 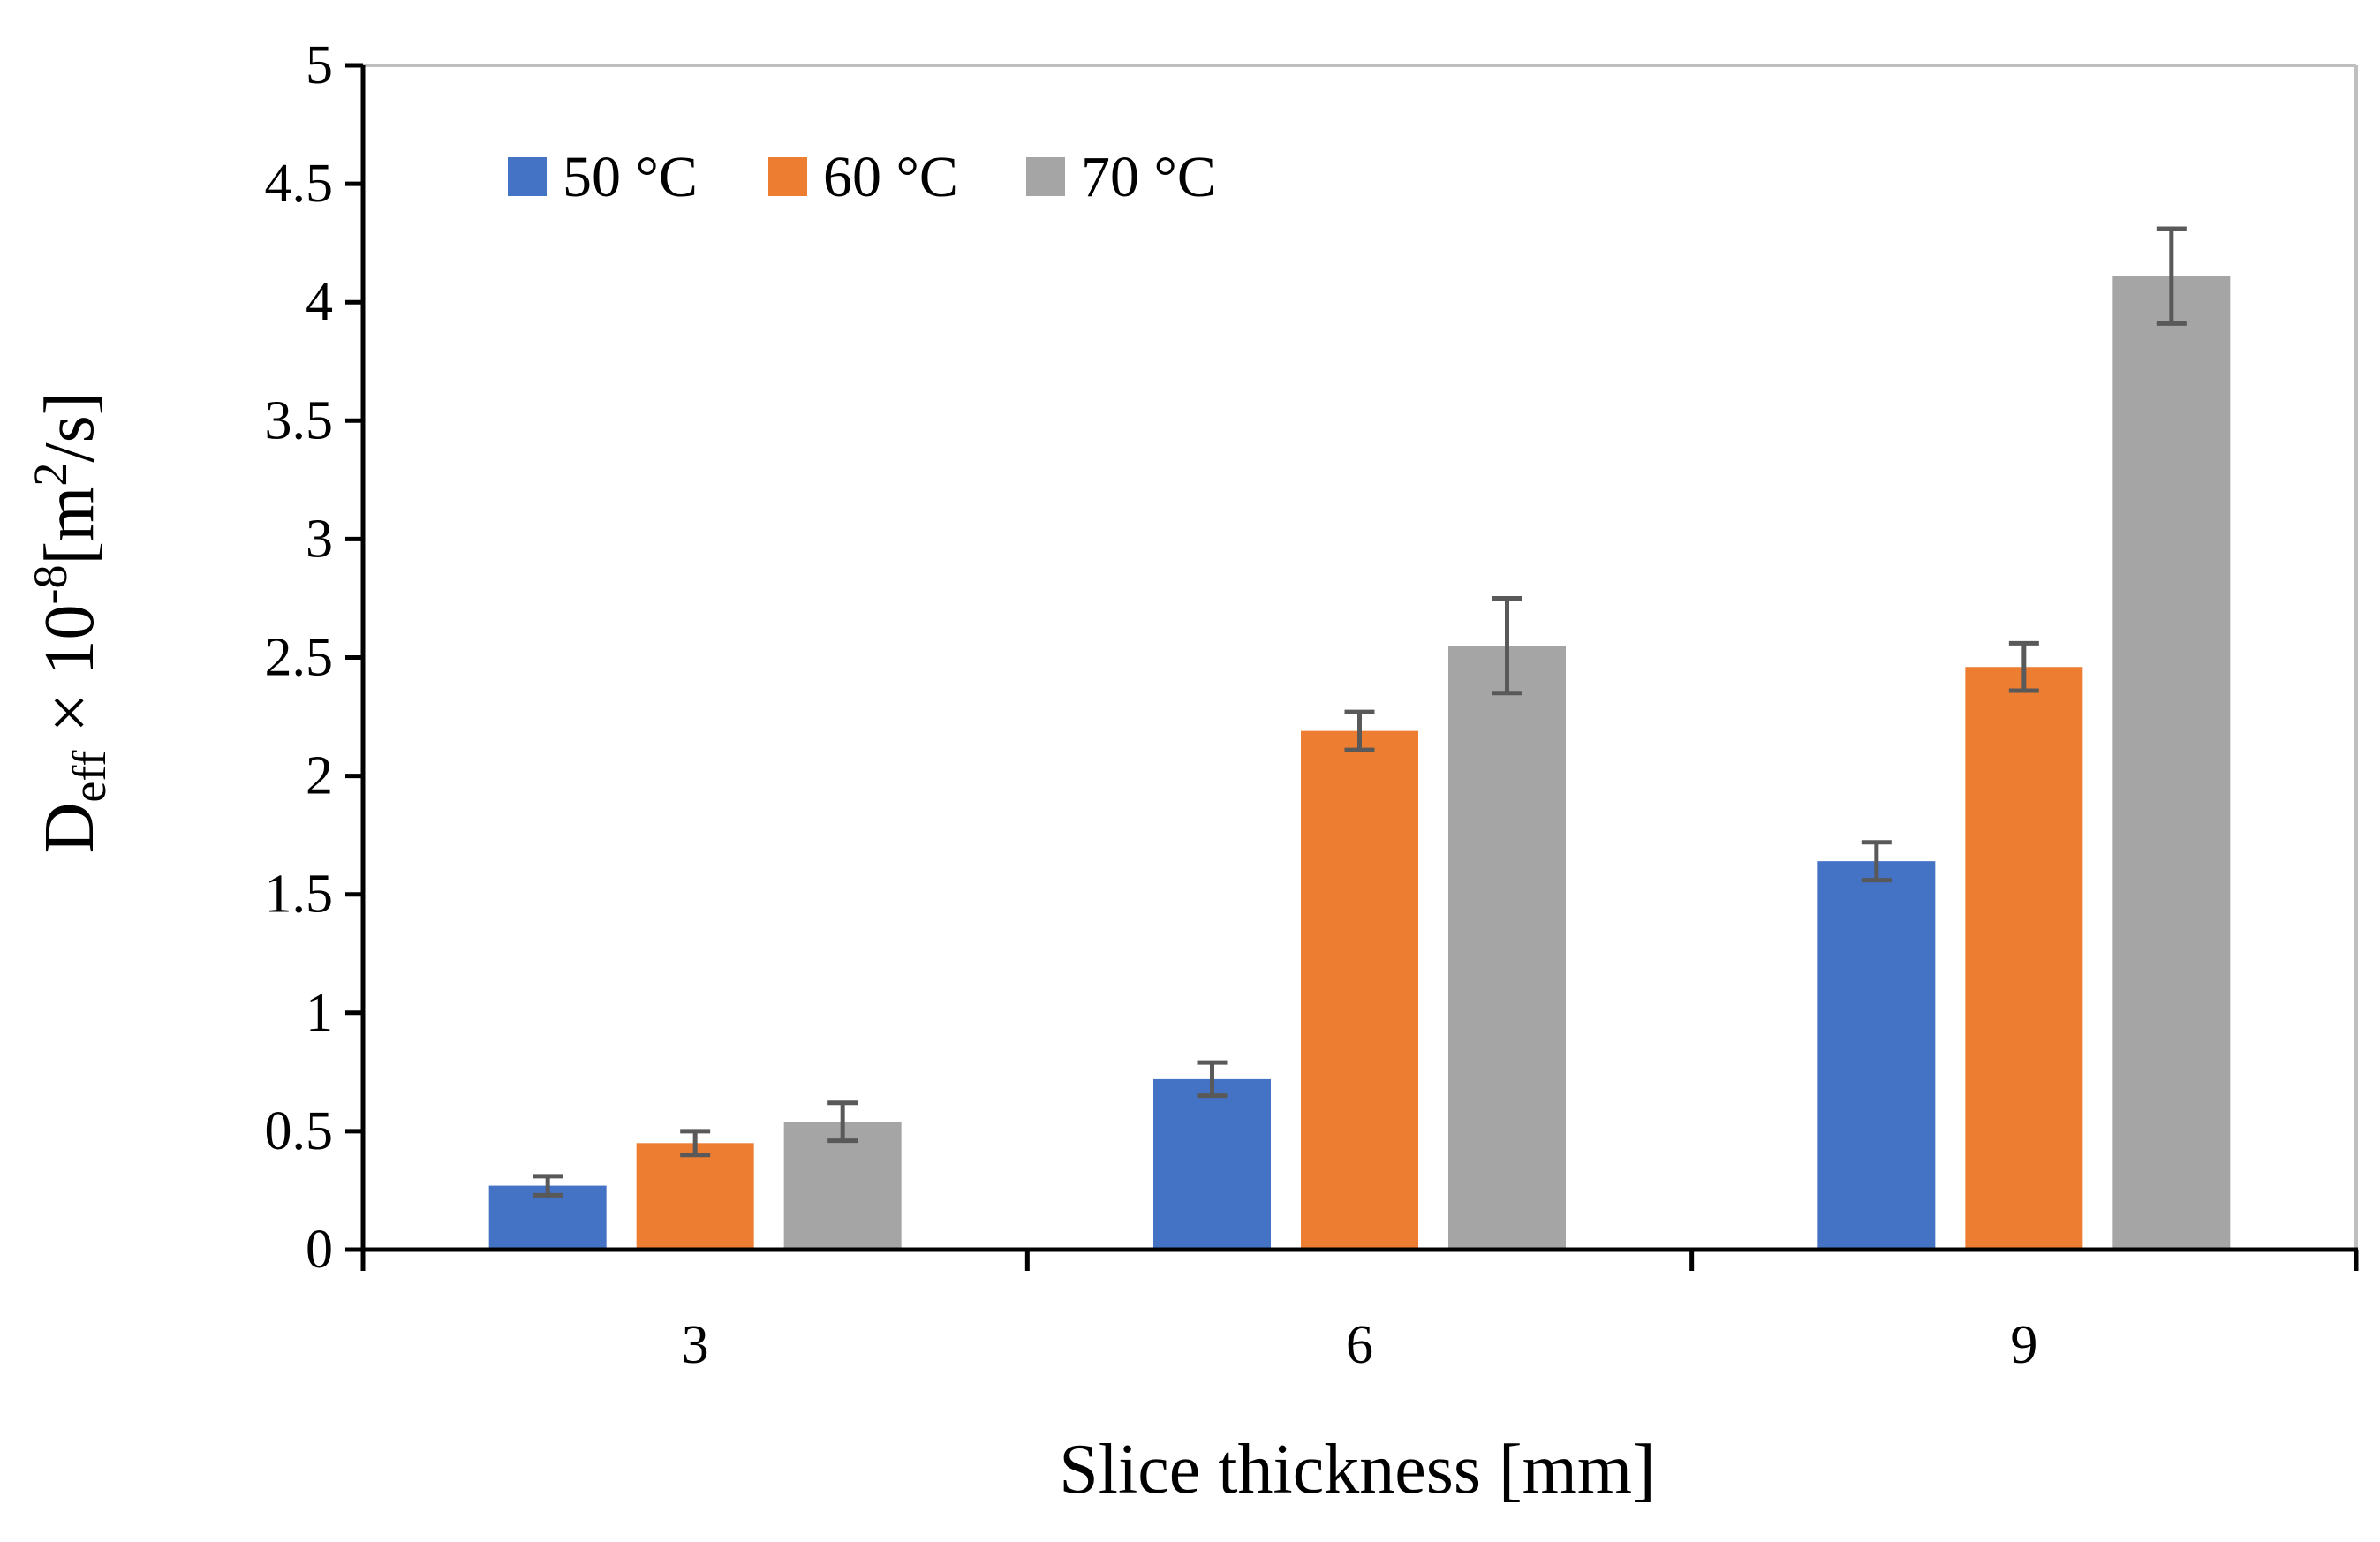 What do you see at coordinates (695, 1345) in the screenshot?
I see `x-tick-label: 3` at bounding box center [695, 1345].